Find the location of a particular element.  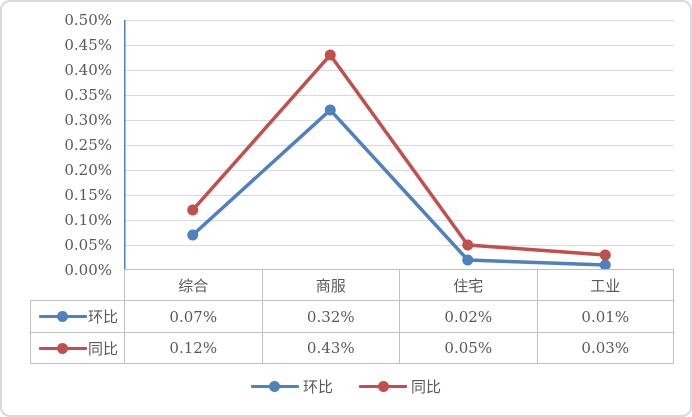

chart-legend: 环比 同比 is located at coordinates (346, 386).